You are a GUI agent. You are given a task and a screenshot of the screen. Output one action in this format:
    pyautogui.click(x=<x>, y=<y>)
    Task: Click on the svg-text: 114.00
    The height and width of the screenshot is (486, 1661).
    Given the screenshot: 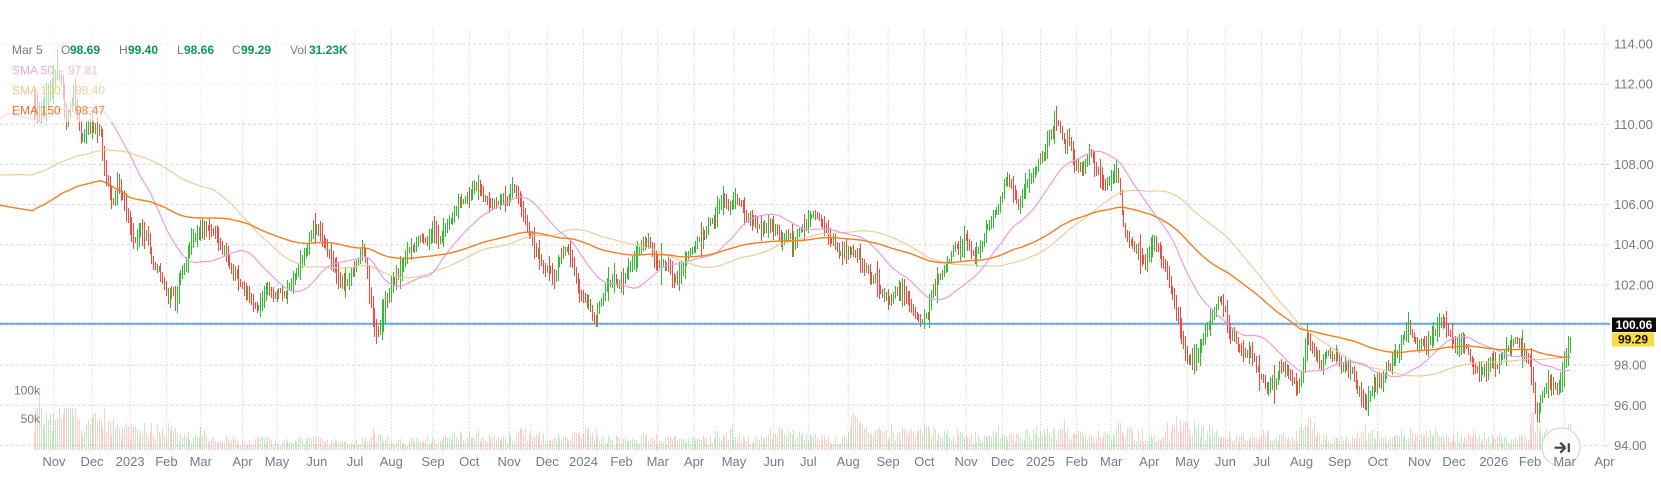 What is the action you would take?
    pyautogui.click(x=1633, y=44)
    